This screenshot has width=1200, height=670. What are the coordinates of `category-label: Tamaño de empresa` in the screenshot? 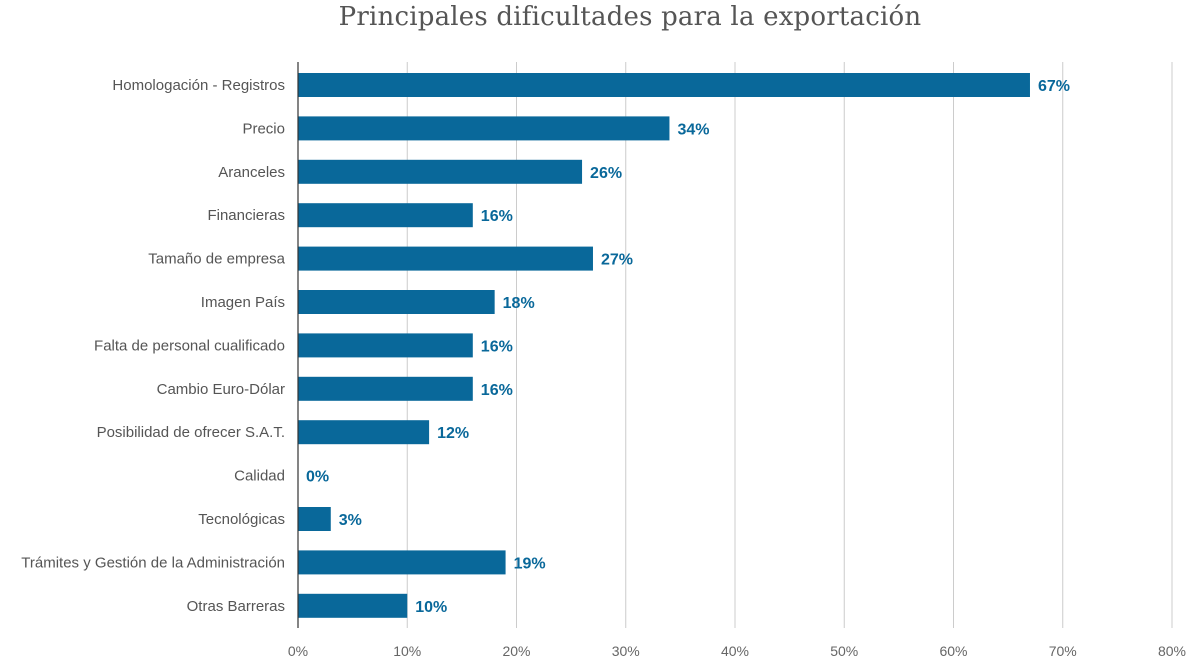 It's located at (216, 259).